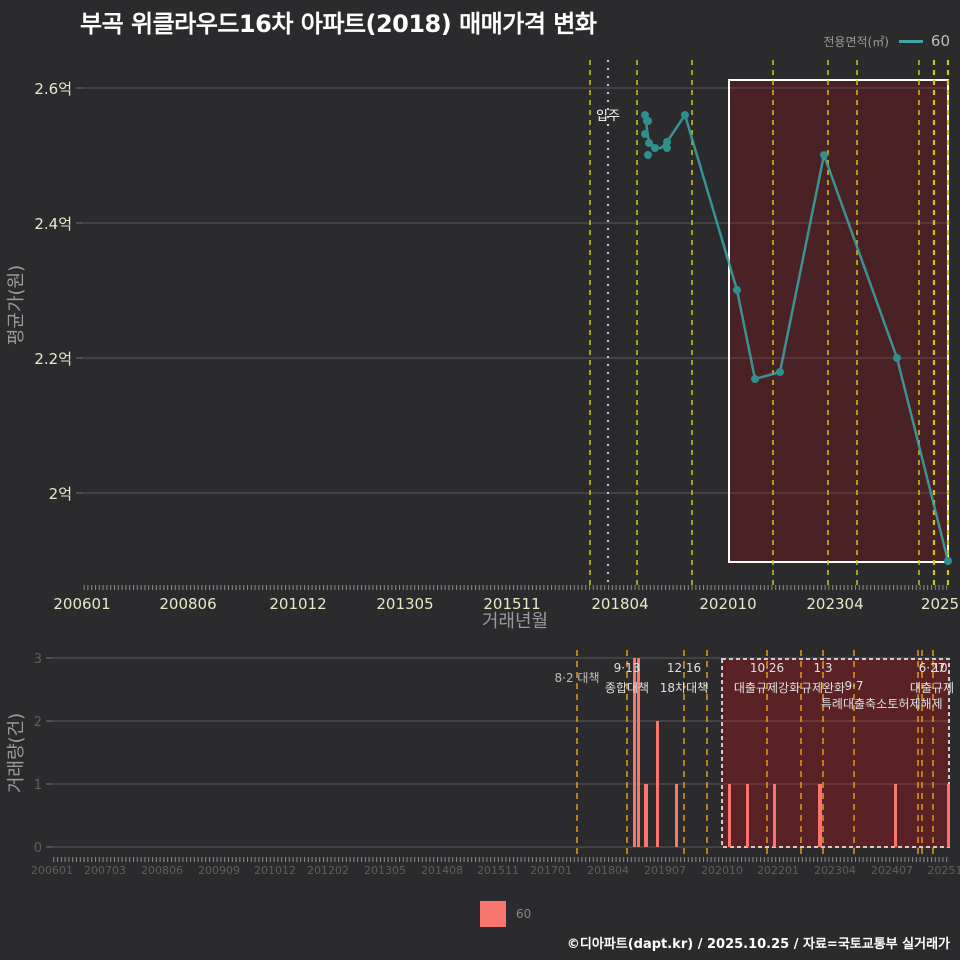 This screenshot has width=960, height=960. Describe the element at coordinates (524, 914) in the screenshot. I see `legend-bottom-value: 60` at that location.